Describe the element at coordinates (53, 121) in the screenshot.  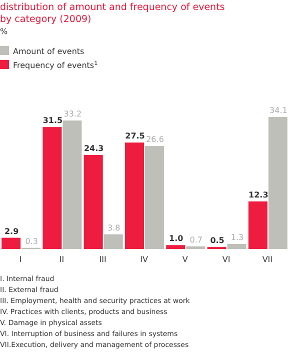
I see `data-label: 31.5` at that location.